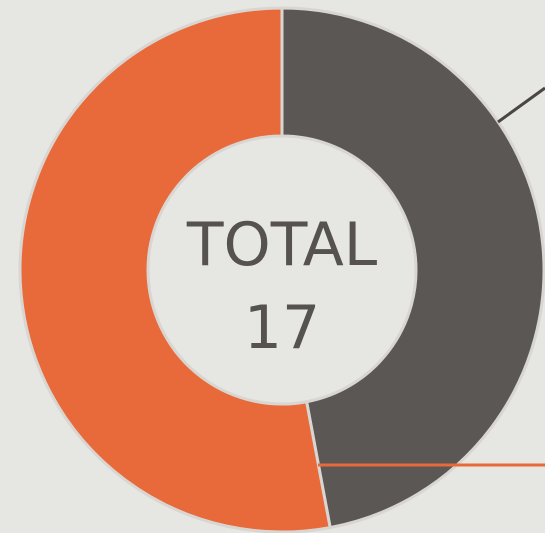 This screenshot has width=545, height=533. I want to click on center-label: TOTAL, so click(282, 245).